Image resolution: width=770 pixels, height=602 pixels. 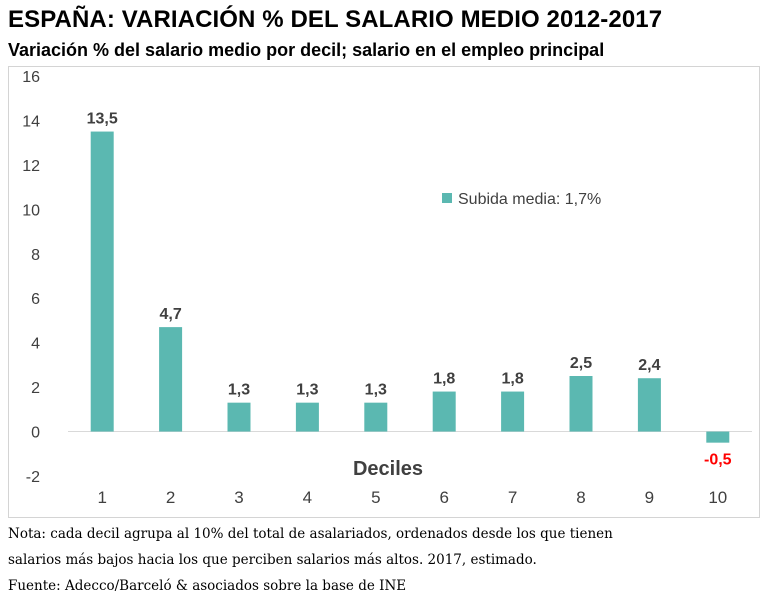 What do you see at coordinates (529, 199) in the screenshot?
I see `legend-label: Subida media: 1,7%` at bounding box center [529, 199].